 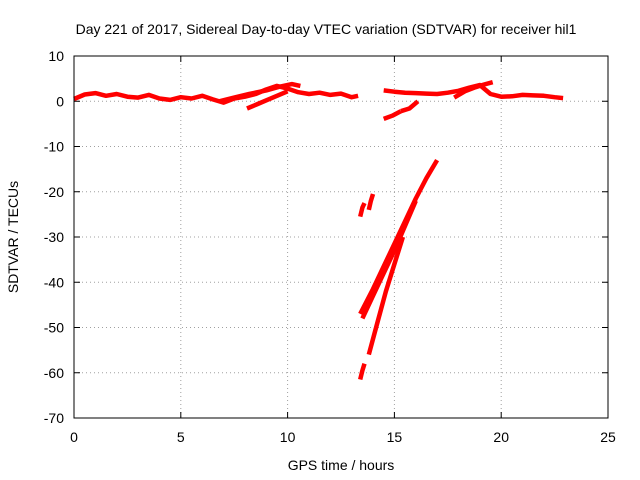 I want to click on y-tick-label: -60, so click(x=54, y=373).